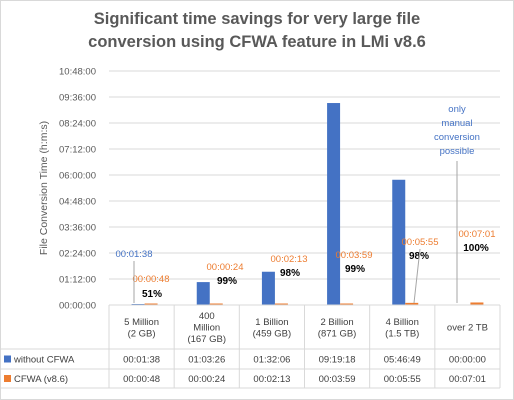  Describe the element at coordinates (77, 124) in the screenshot. I see `y-tick-label: 08:24:00` at that location.